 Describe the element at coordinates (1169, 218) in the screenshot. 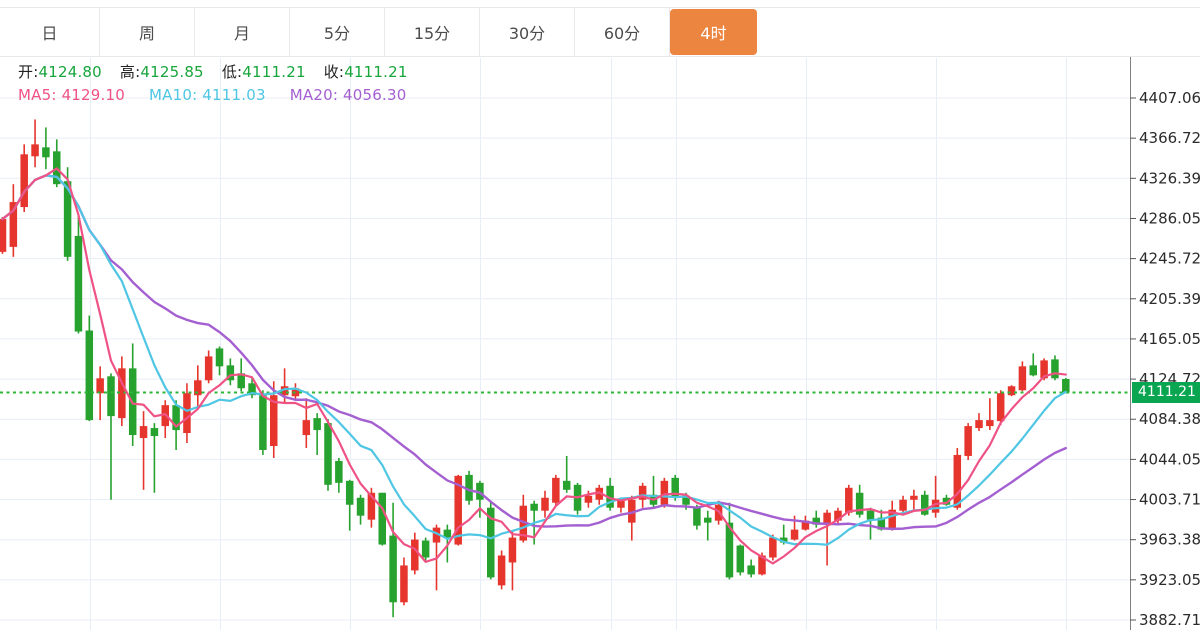

I see `y-tick-label: 4286.05` at that location.